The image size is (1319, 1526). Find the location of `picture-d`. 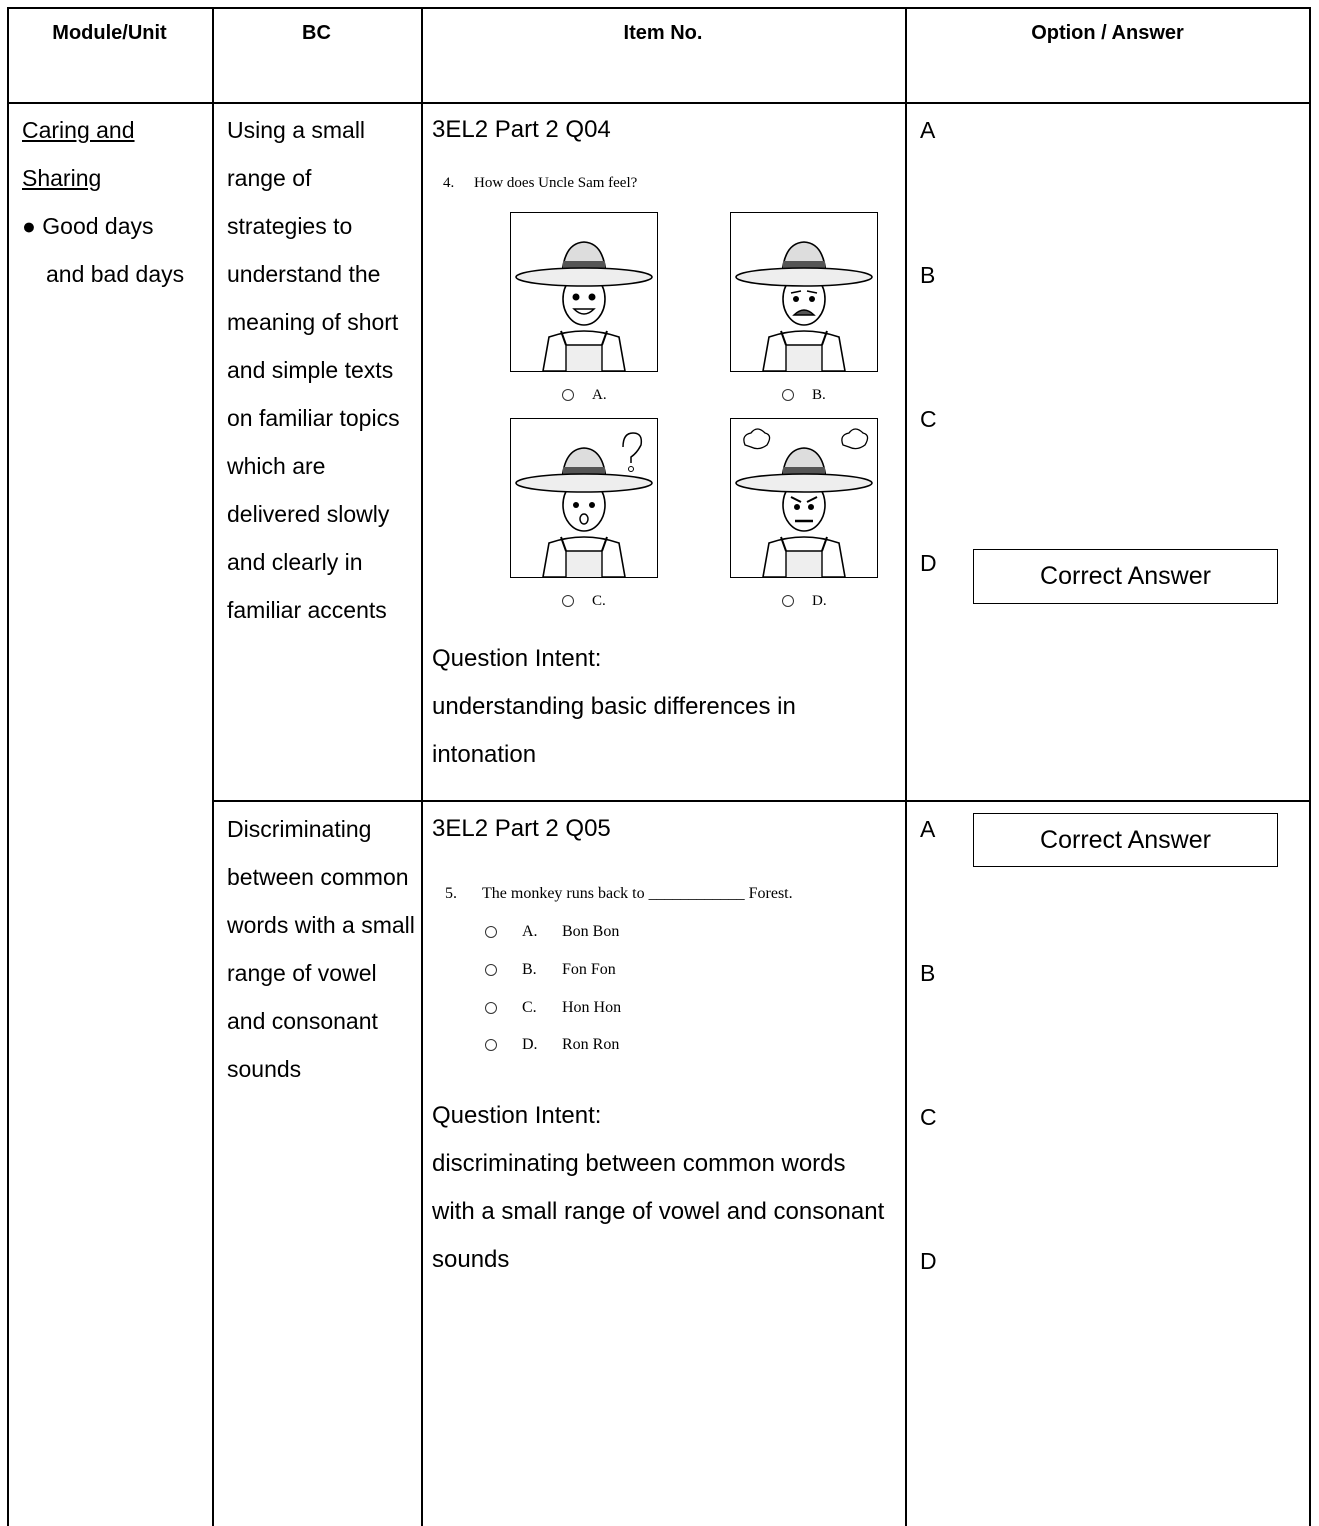

picture-d is located at coordinates (804, 498).